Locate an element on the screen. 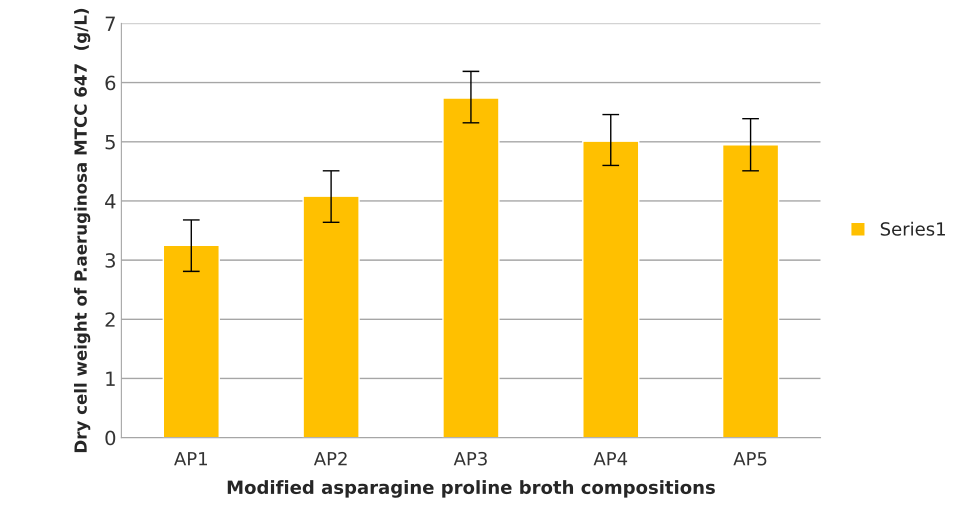 This screenshot has width=971, height=521. y-tick-label: 1 is located at coordinates (110, 379).